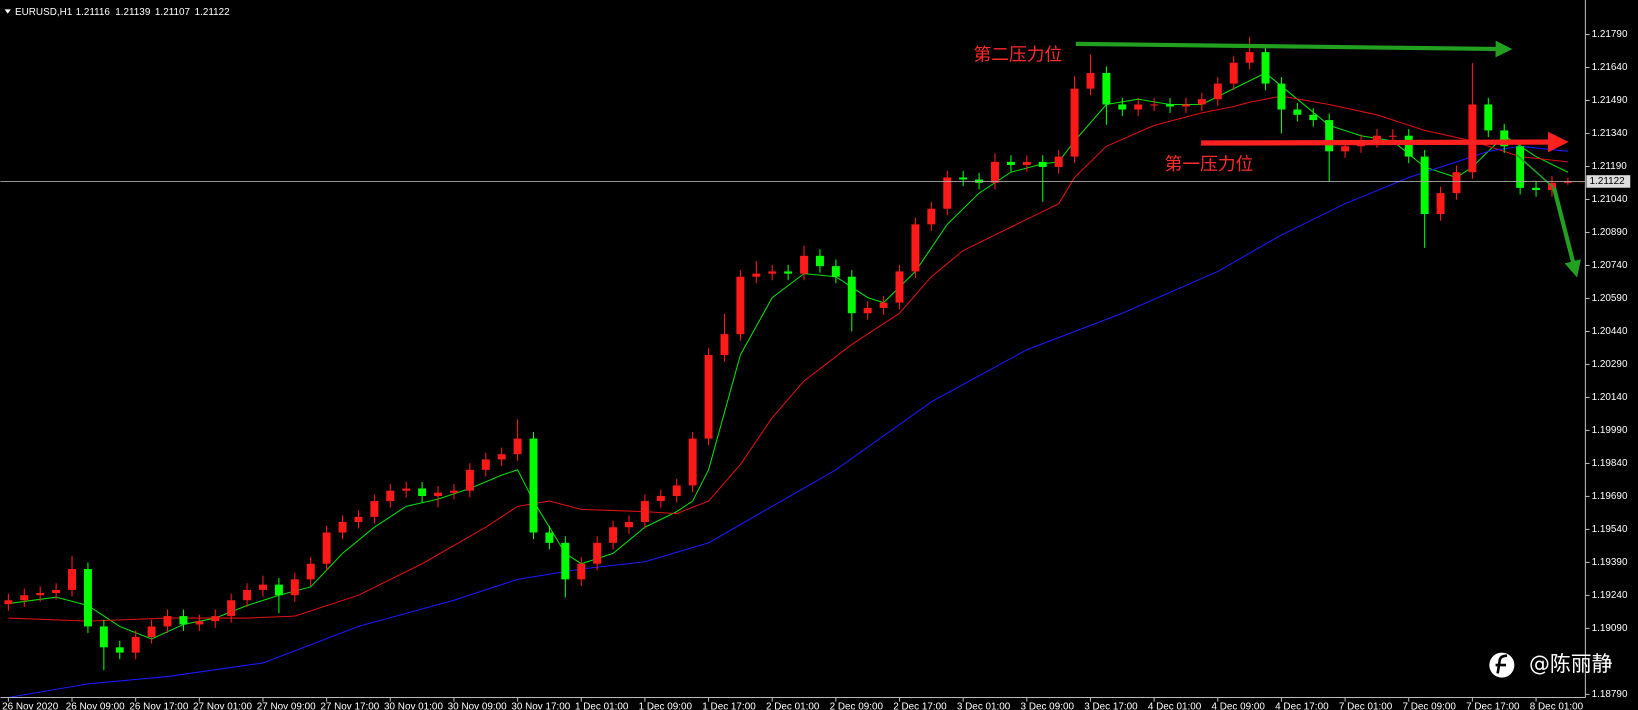  What do you see at coordinates (95, 705) in the screenshot?
I see `x-tick-label: 26 Nov 09:00` at bounding box center [95, 705].